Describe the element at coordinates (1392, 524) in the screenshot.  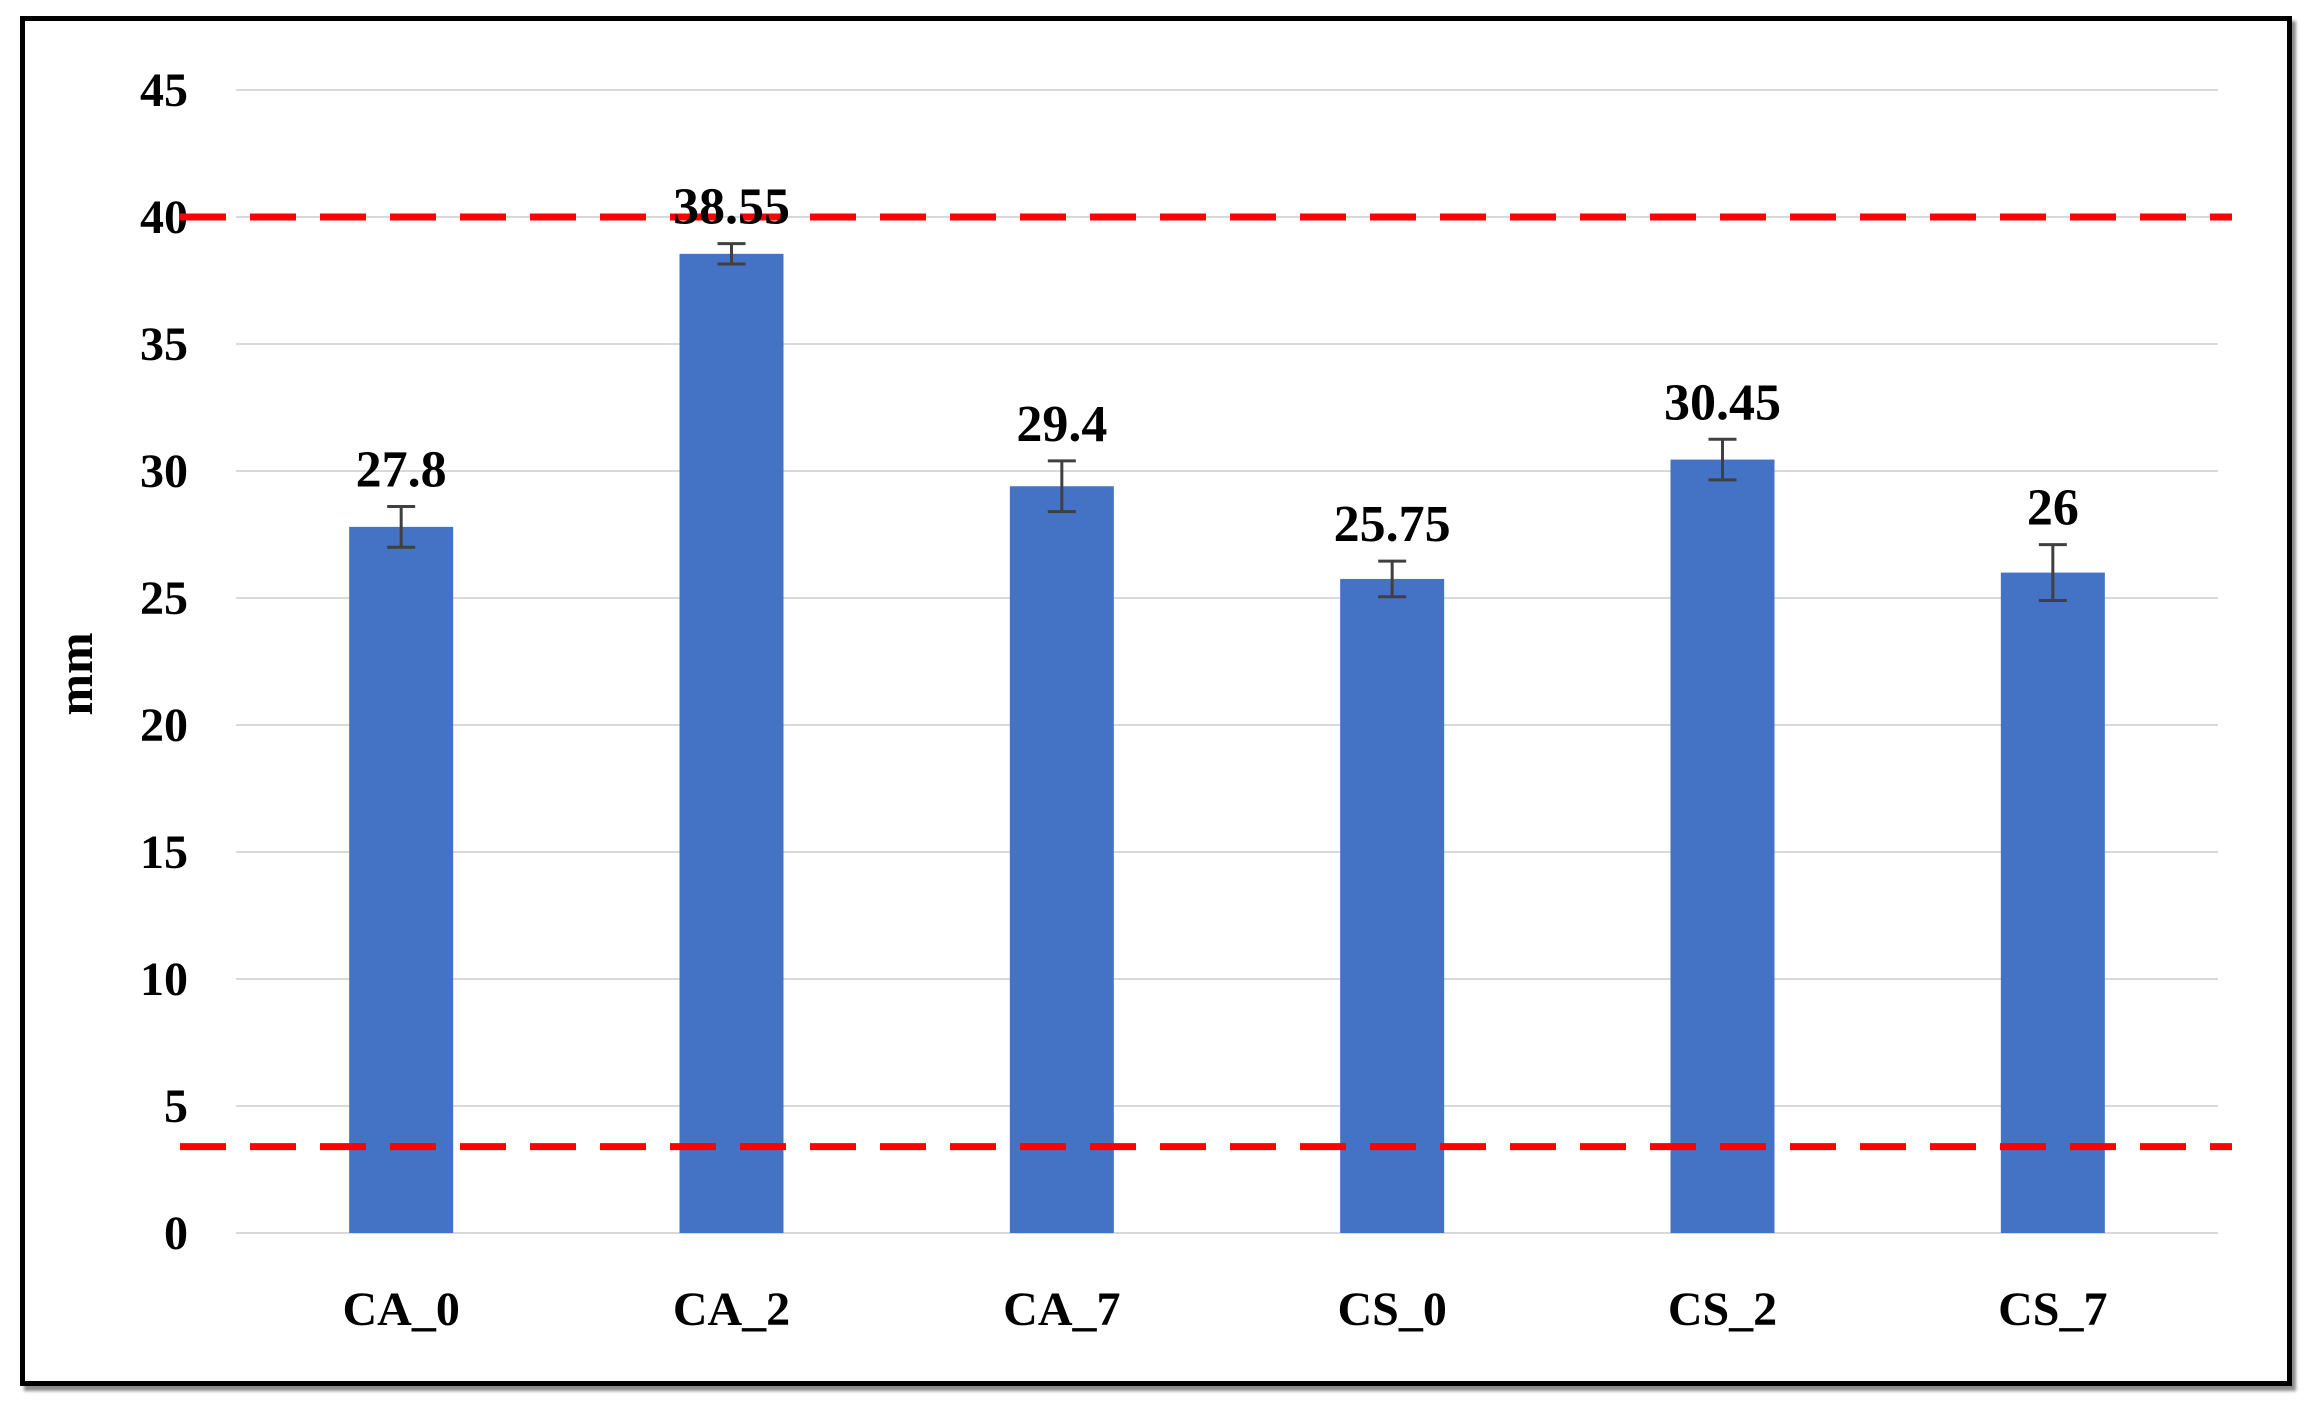
I see `data-label: 25.75` at that location.